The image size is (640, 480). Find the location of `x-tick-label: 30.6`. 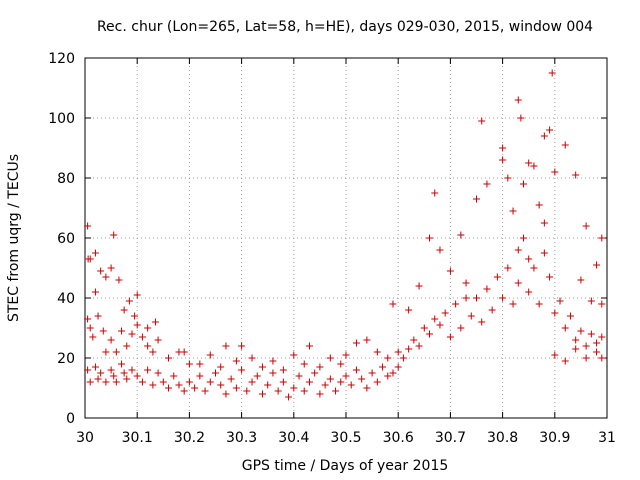

x-tick-label: 30.6 is located at coordinates (398, 438).